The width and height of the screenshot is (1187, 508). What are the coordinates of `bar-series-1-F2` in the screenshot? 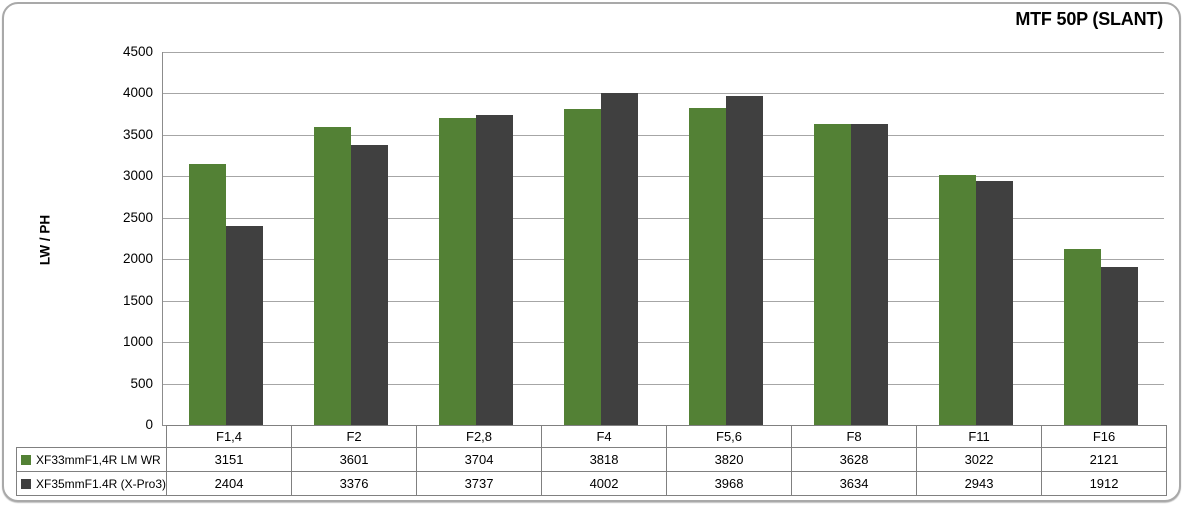 It's located at (332, 275).